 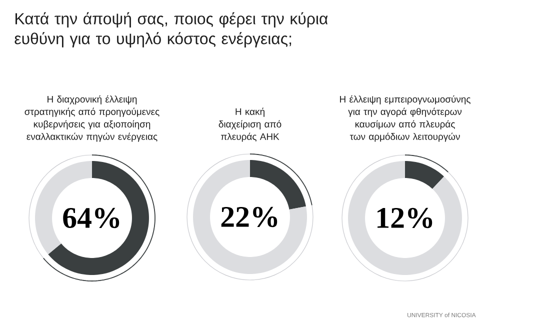 What do you see at coordinates (405, 118) in the screenshot?
I see `chart-subtitle: Η έλλειψη εμπειρογνωμοσύνης για την αγορά φθηνότερων καυσίμων από πλευράς των αρμόδιων λειτουργών` at bounding box center [405, 118].